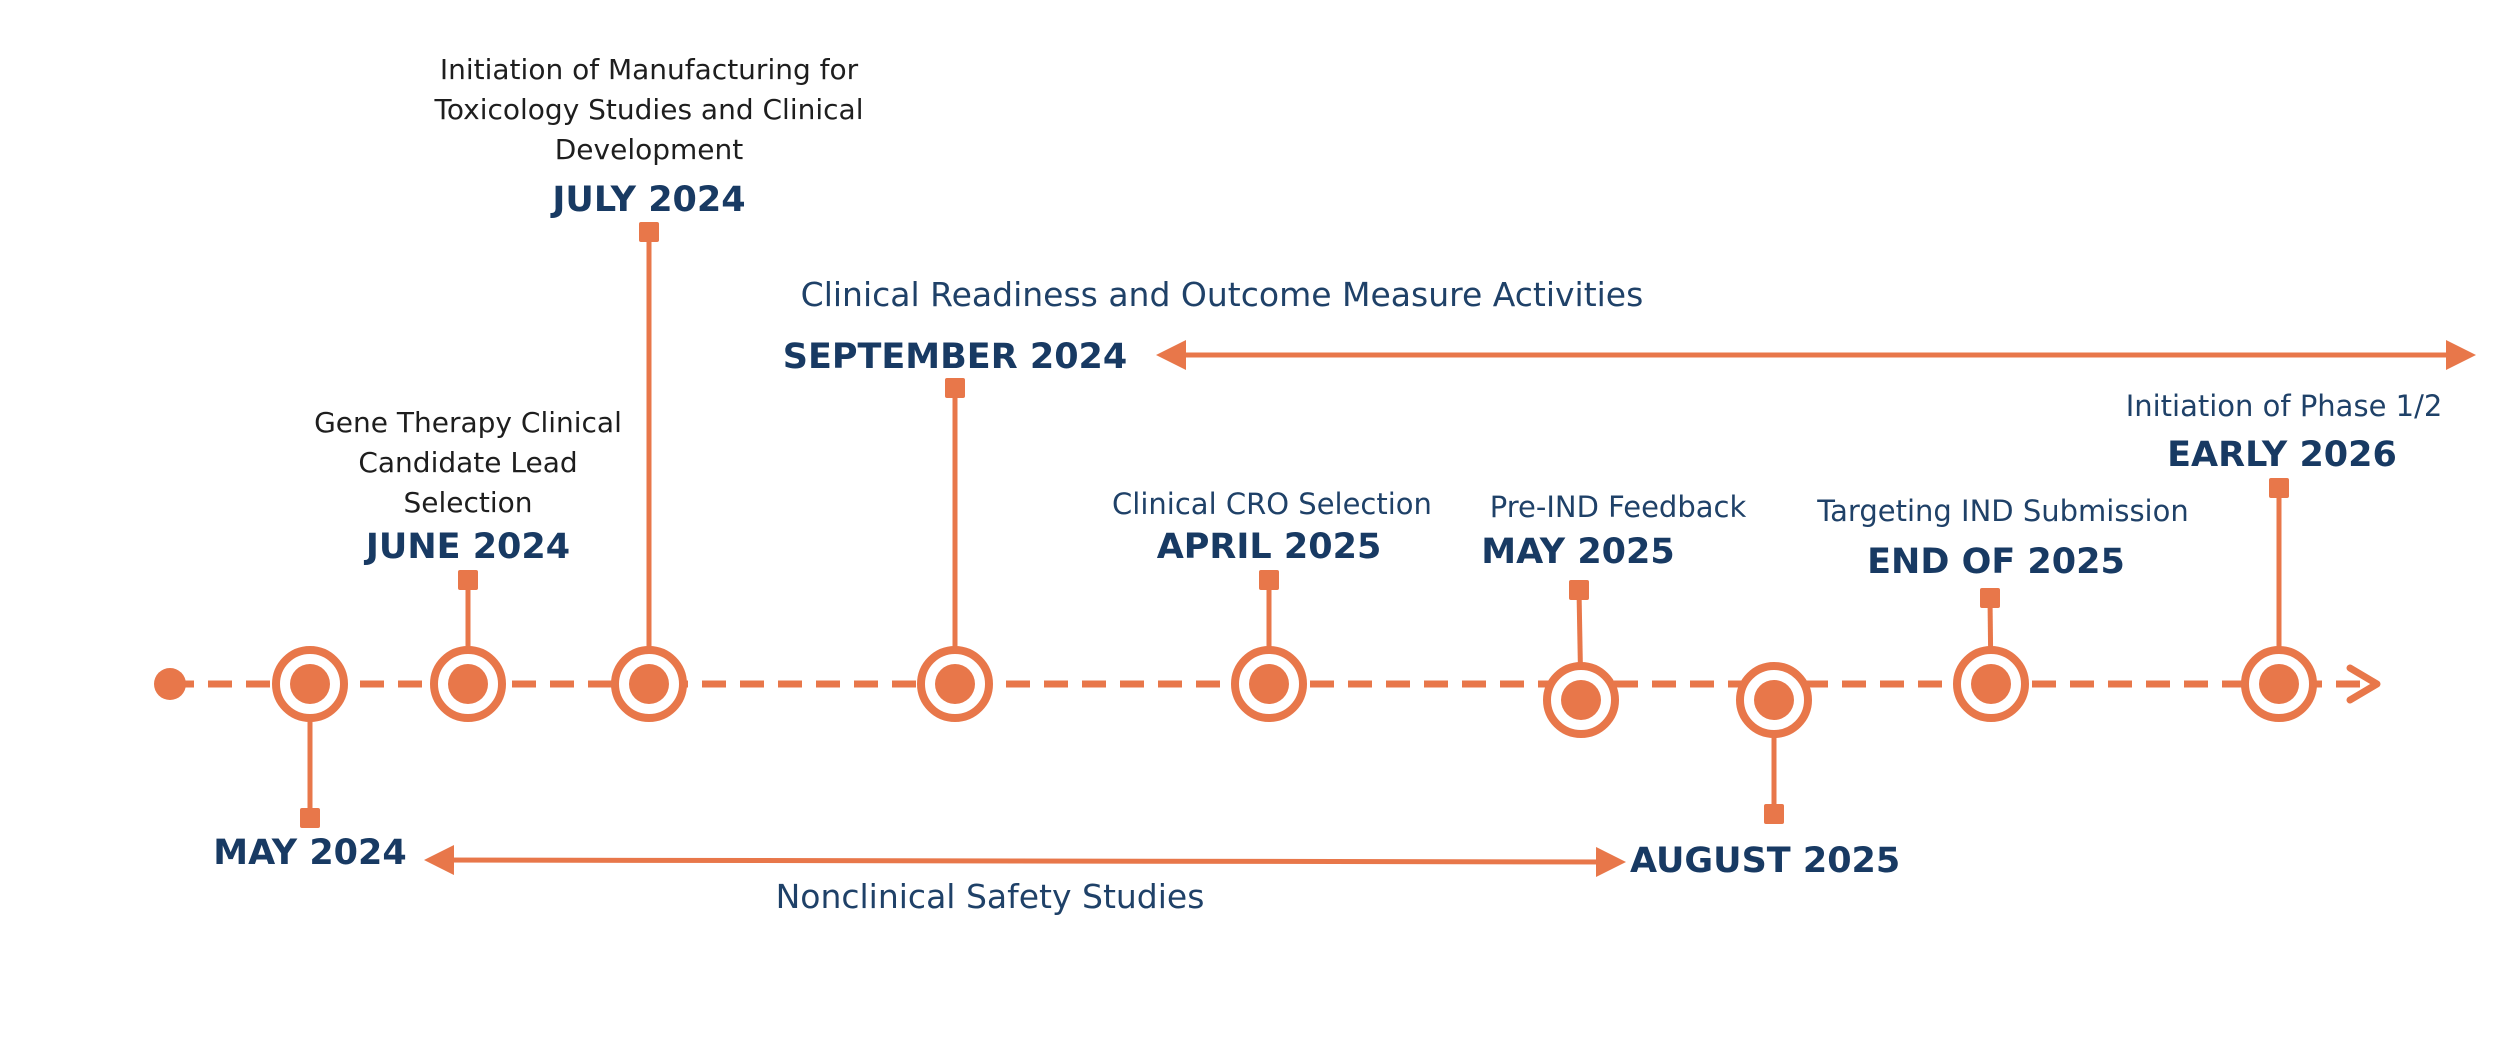 The image size is (2500, 1044). Describe the element at coordinates (1618, 507) in the screenshot. I see `milestone-description-may-2025: Pre-IND Feedback` at that location.